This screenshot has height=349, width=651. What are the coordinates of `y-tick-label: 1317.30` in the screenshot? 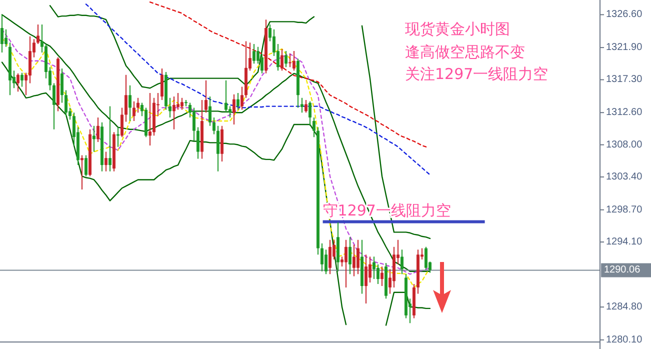 It's located at (624, 80).